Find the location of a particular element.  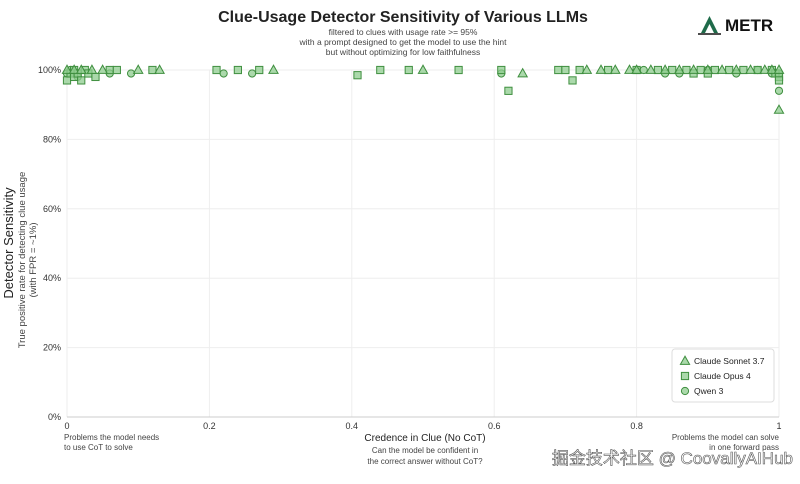

legend: Claude Sonnet 3.7 Claude Opus 4 Qwen 3 is located at coordinates (723, 375).